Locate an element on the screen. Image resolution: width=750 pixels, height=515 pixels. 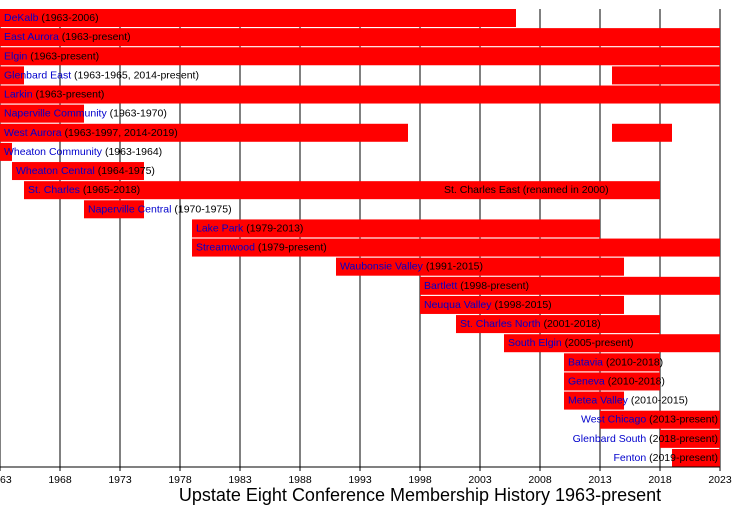
row-label: Elgin (1963-present) is located at coordinates (51, 56).